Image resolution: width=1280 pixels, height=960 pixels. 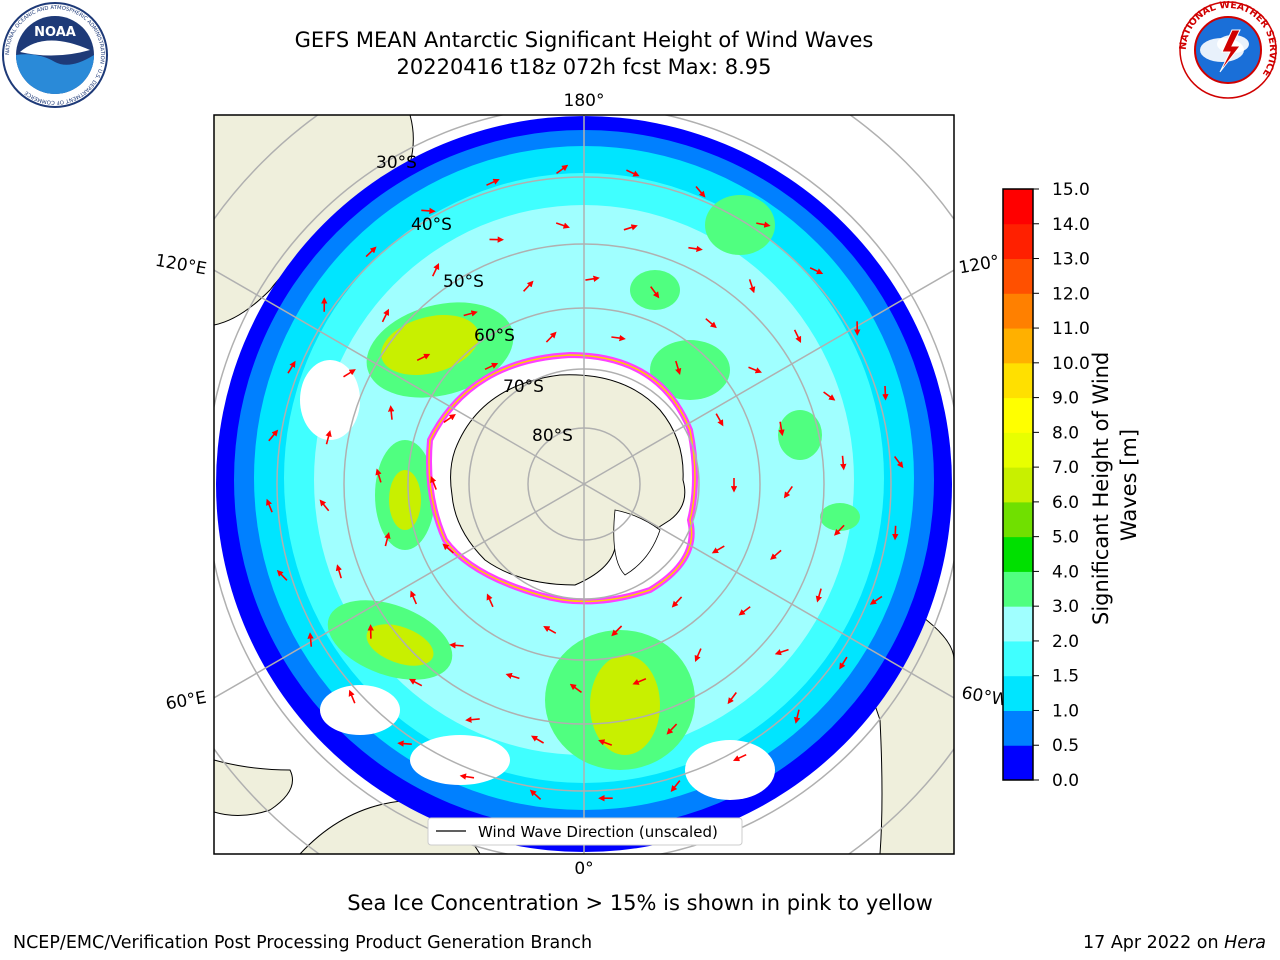 What do you see at coordinates (1071, 329) in the screenshot?
I see `colorbar-tick-label: 11.0` at bounding box center [1071, 329].